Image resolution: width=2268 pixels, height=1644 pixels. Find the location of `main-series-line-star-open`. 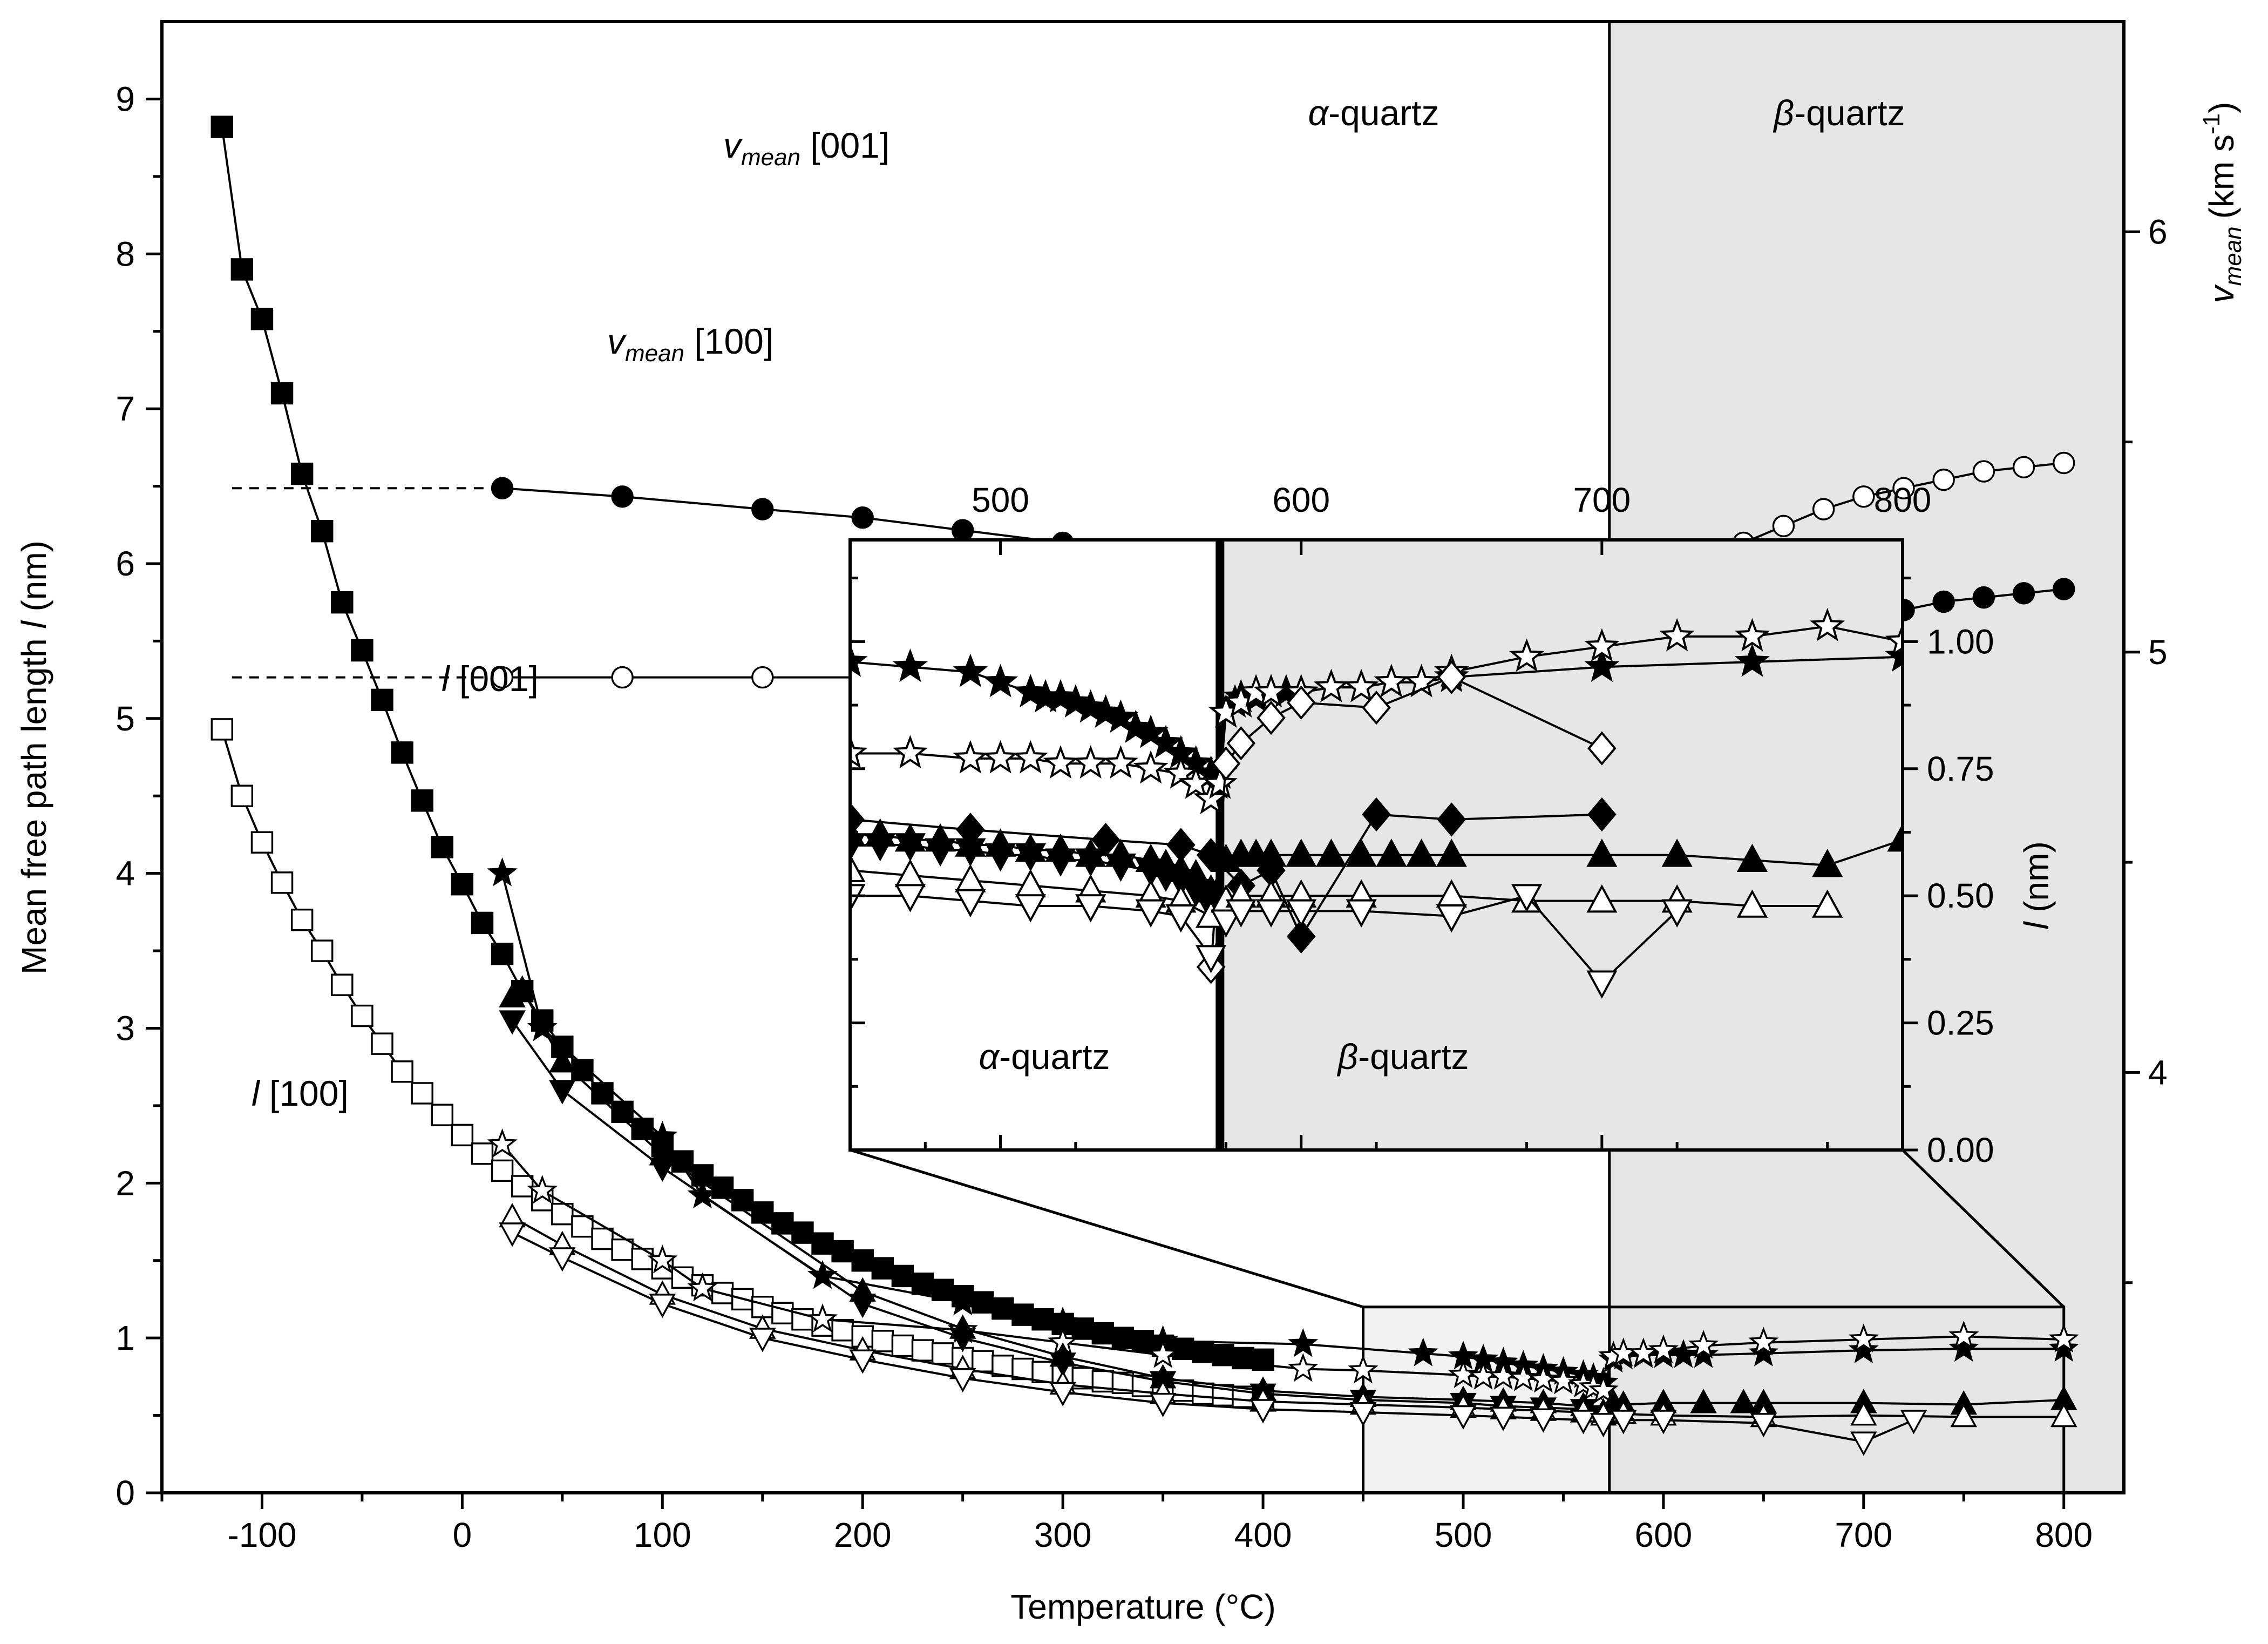

main-series-line-star-open is located at coordinates (1282, 1268).